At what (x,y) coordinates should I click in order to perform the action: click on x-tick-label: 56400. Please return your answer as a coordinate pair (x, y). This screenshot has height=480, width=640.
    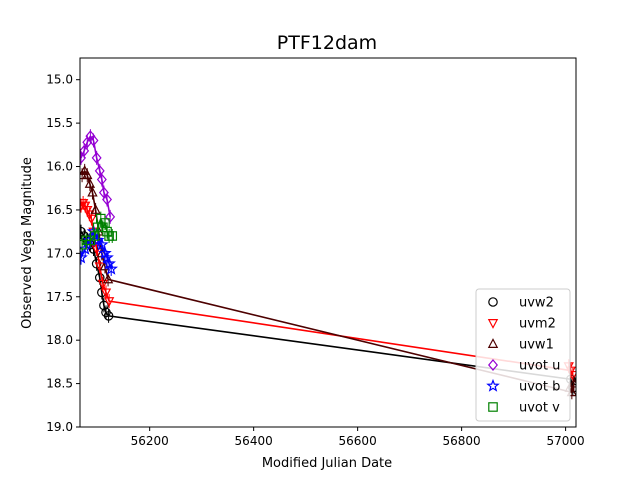
    Looking at the image, I should click on (254, 441).